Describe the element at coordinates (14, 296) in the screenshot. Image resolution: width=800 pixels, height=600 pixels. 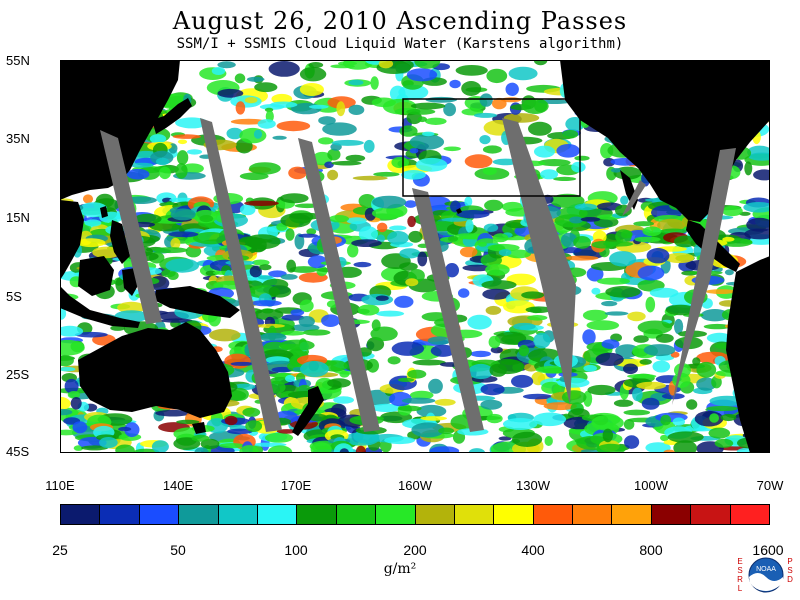
I see `lat-label-5s: 5S` at that location.